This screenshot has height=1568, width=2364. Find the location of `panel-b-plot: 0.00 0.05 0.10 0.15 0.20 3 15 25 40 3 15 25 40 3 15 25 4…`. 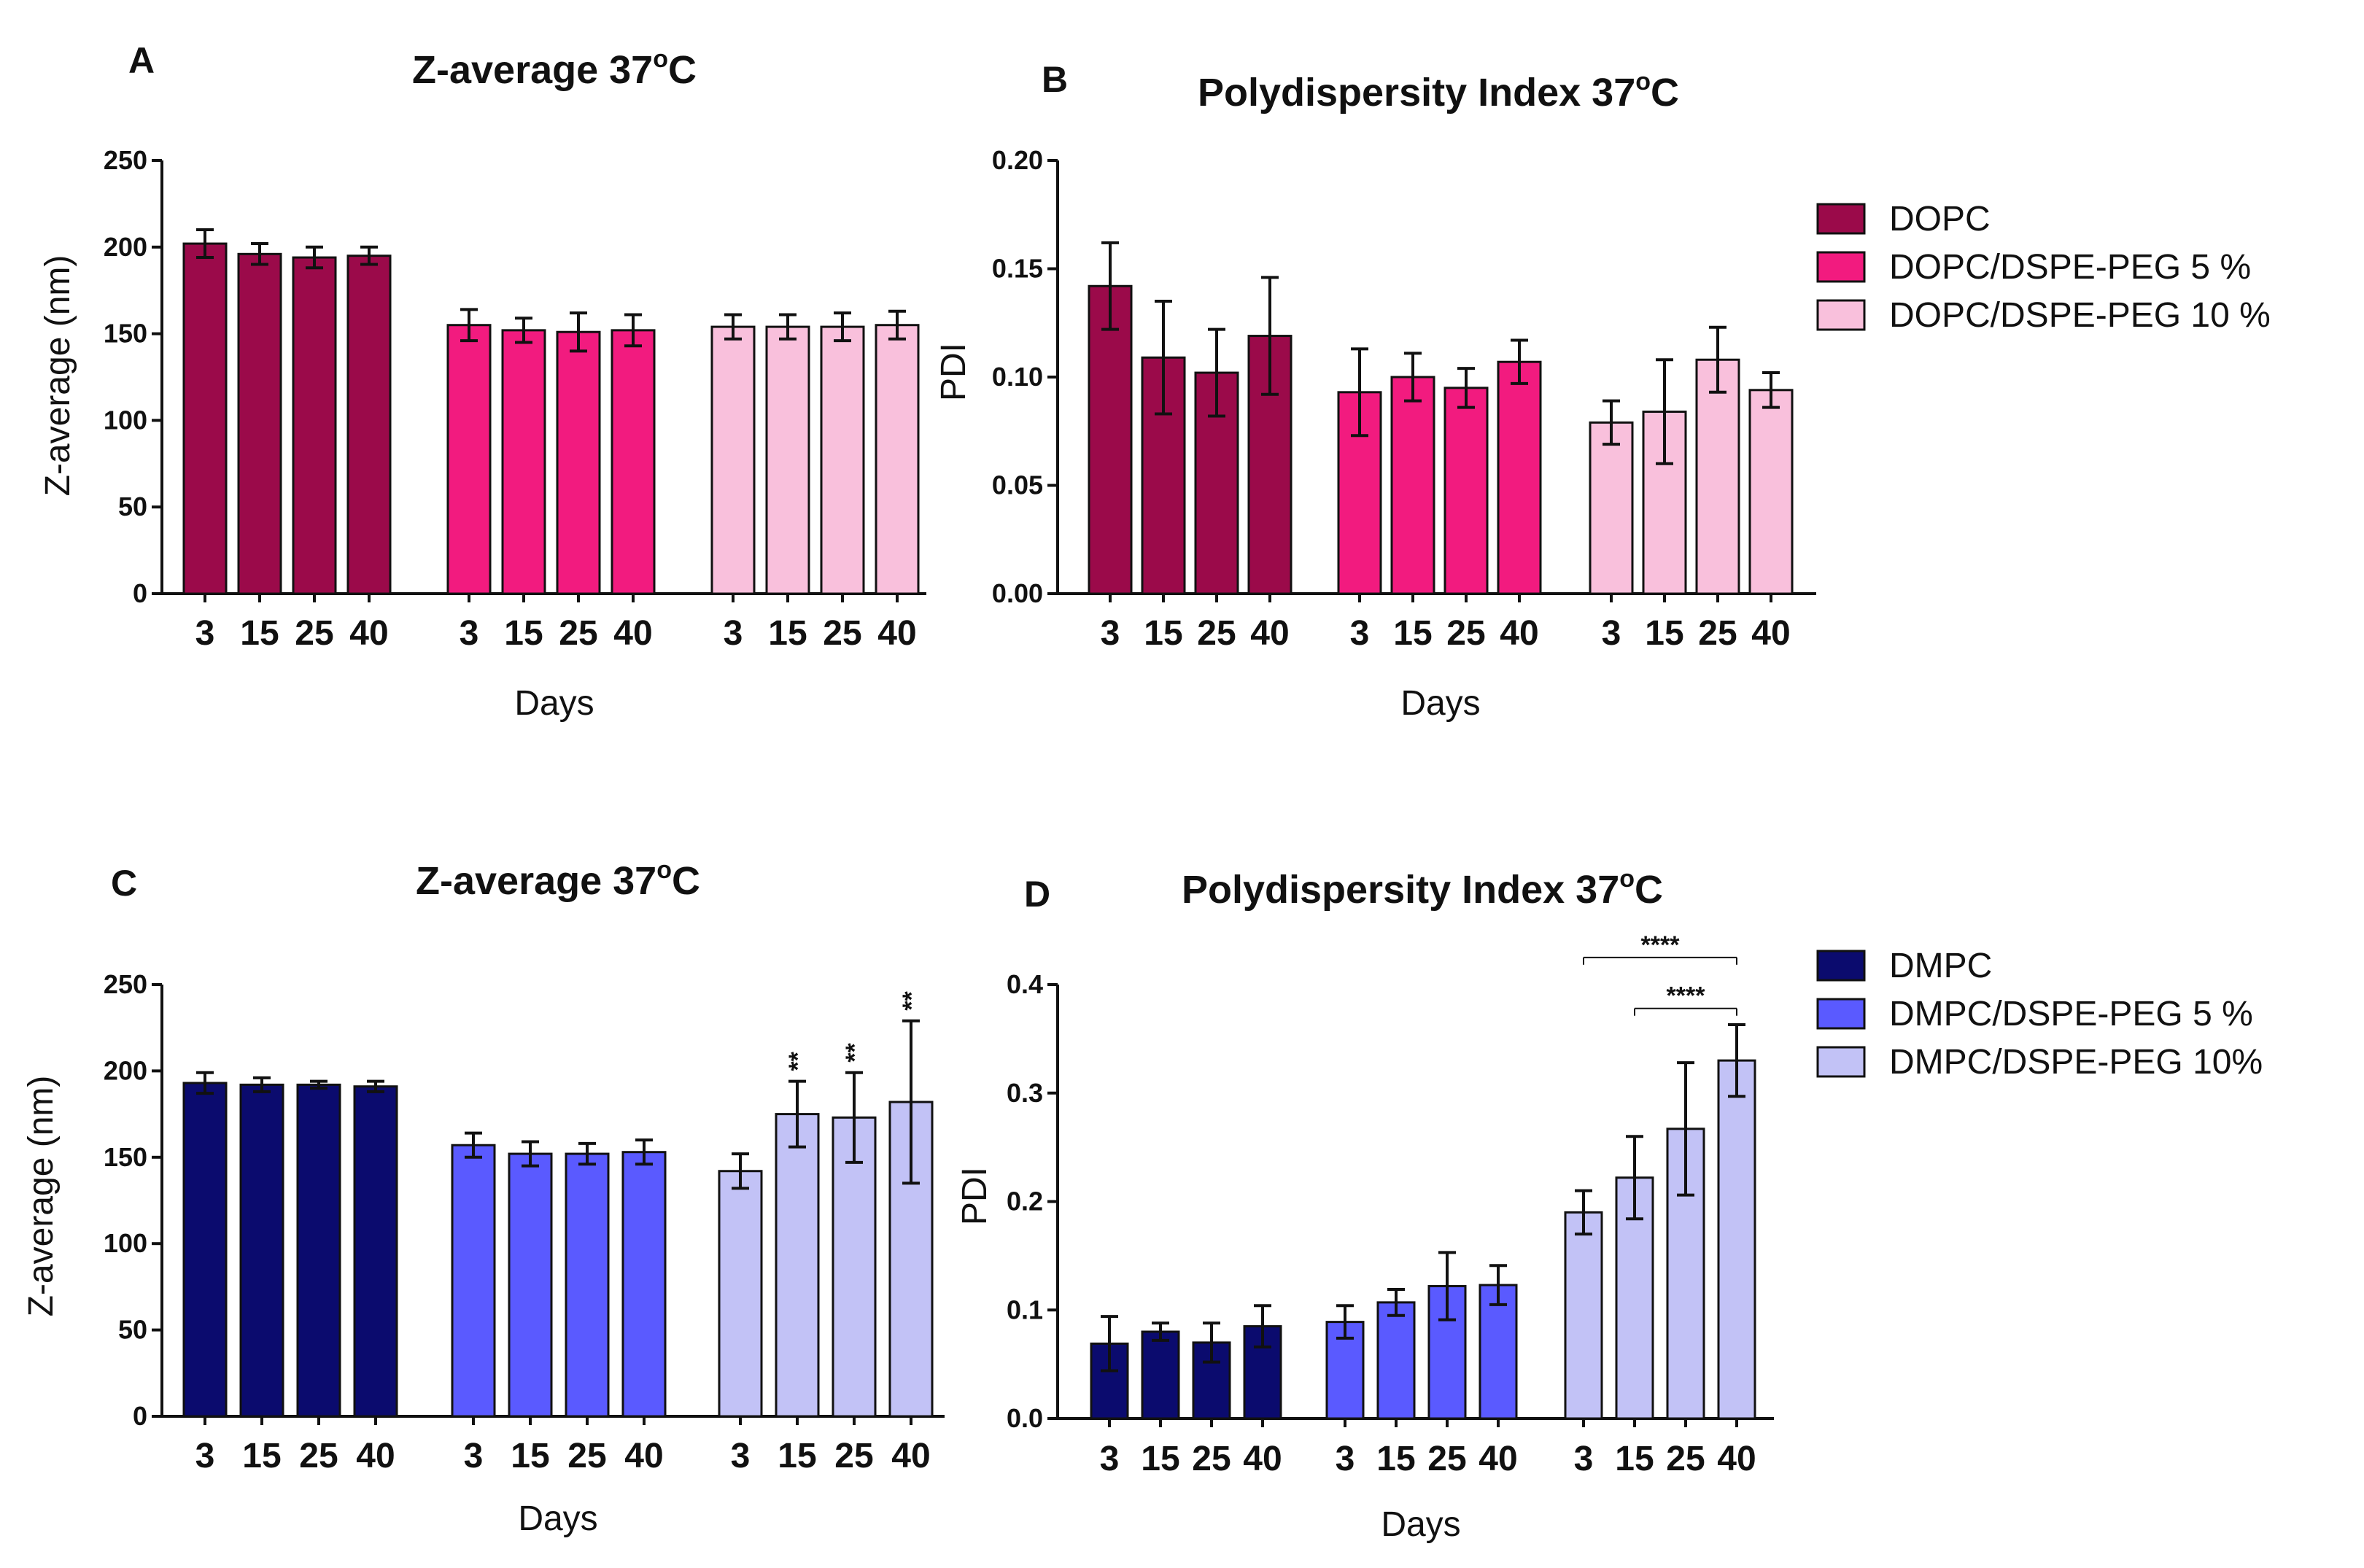

panel-b-plot: 0.00 0.05 0.10 0.15 0.20 3 15 25 40 3 15 25 40 3 15 25 4… is located at coordinates (1404, 399).